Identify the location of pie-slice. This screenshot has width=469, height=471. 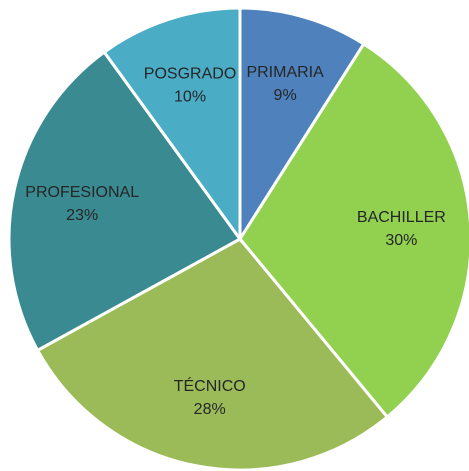
(302, 125).